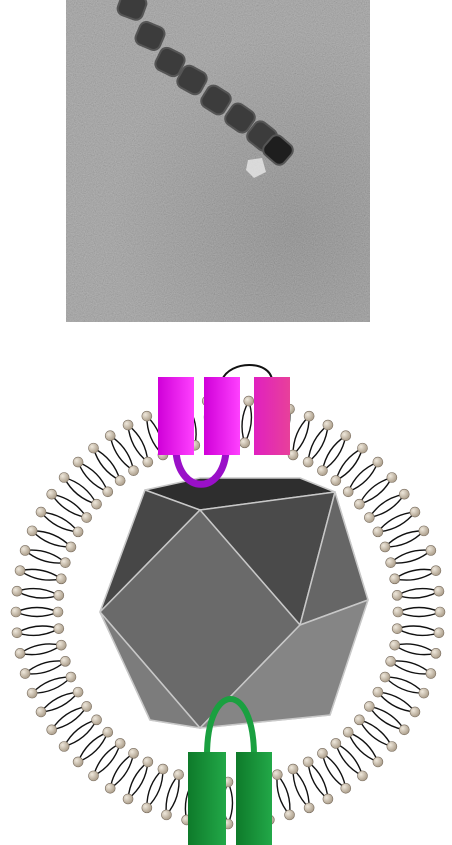 The height and width of the screenshot is (845, 452). Describe the element at coordinates (230, 770) in the screenshot. I see `green-protein` at that location.